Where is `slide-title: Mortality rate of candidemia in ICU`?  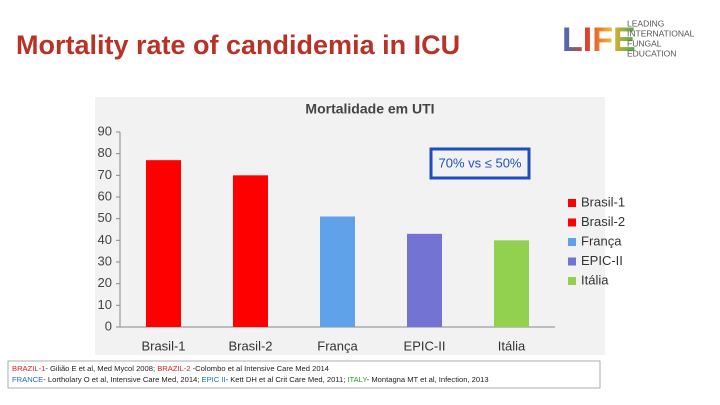 slide-title: Mortality rate of candidemia in ICU is located at coordinates (238, 45).